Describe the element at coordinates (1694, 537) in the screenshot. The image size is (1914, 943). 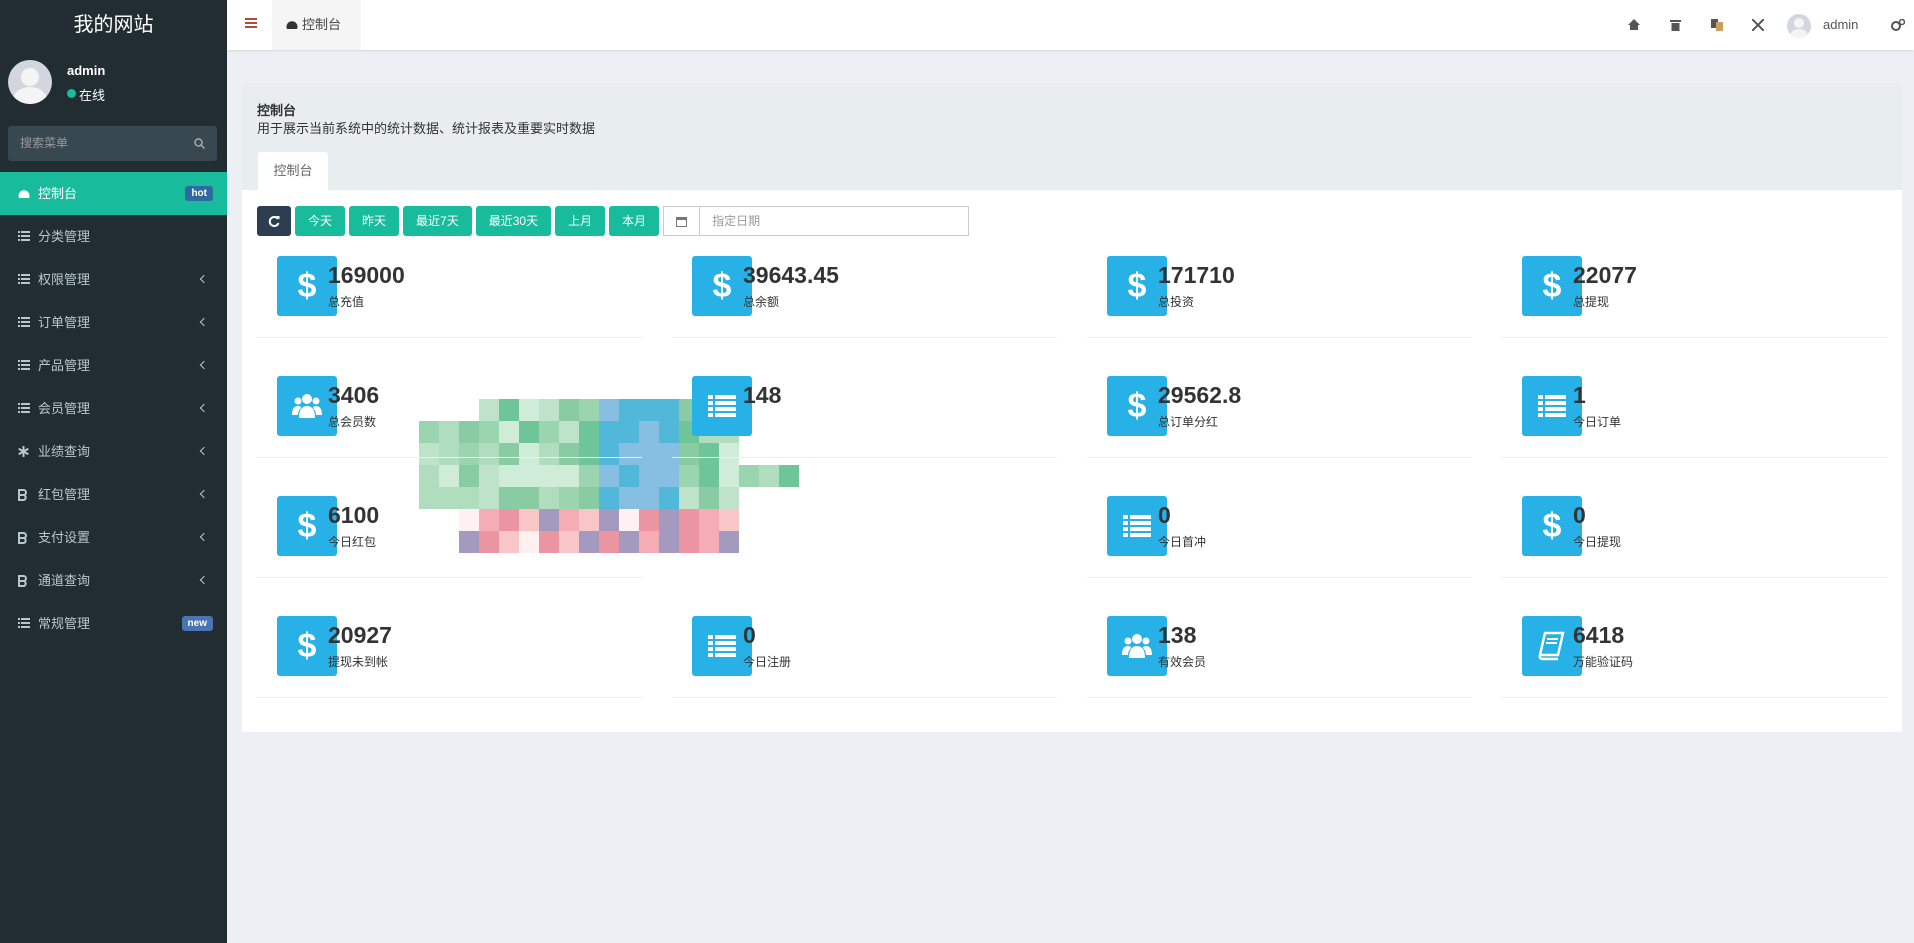
I see `stat-card: $0 今日提现` at that location.